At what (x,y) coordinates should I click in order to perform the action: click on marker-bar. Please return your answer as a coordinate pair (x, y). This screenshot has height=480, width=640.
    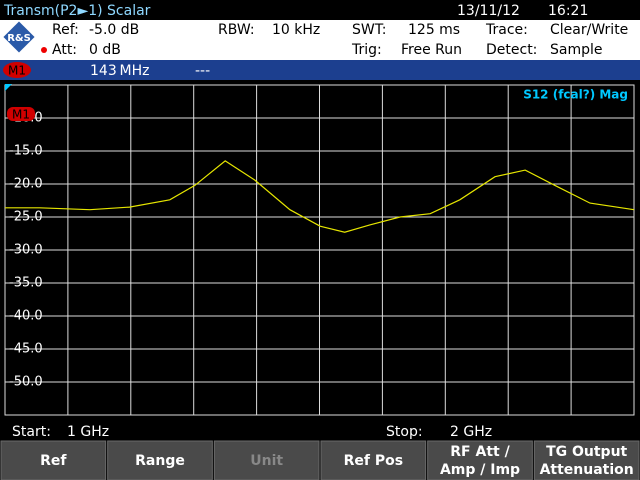
    Looking at the image, I should click on (320, 70).